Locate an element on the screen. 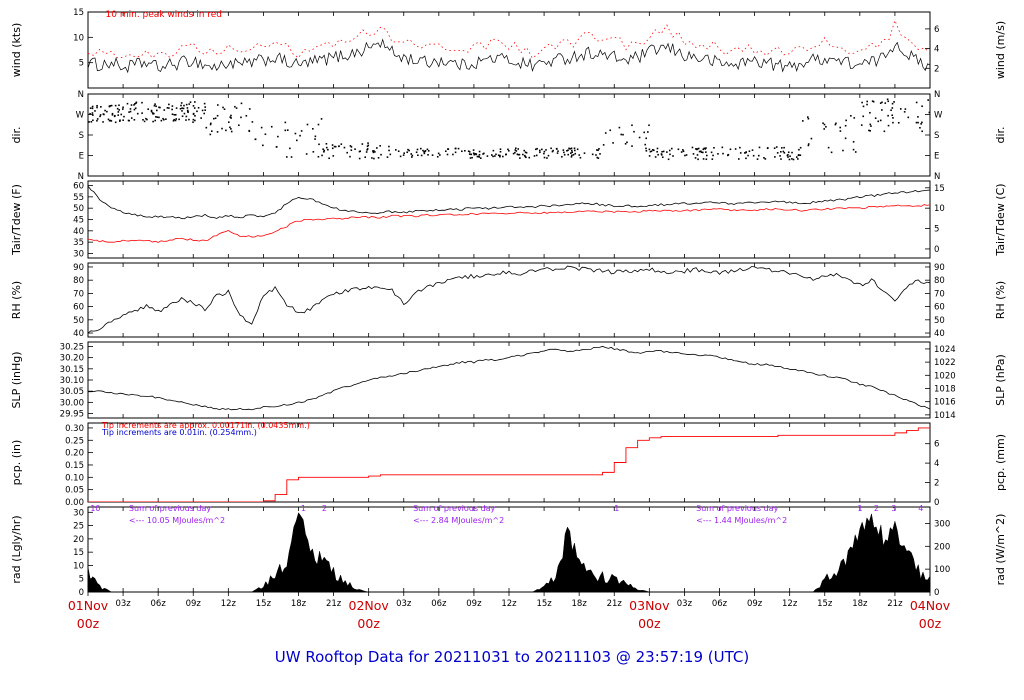 This screenshot has height=700, width=1024. series-wind-avg-kts is located at coordinates (509, 56).